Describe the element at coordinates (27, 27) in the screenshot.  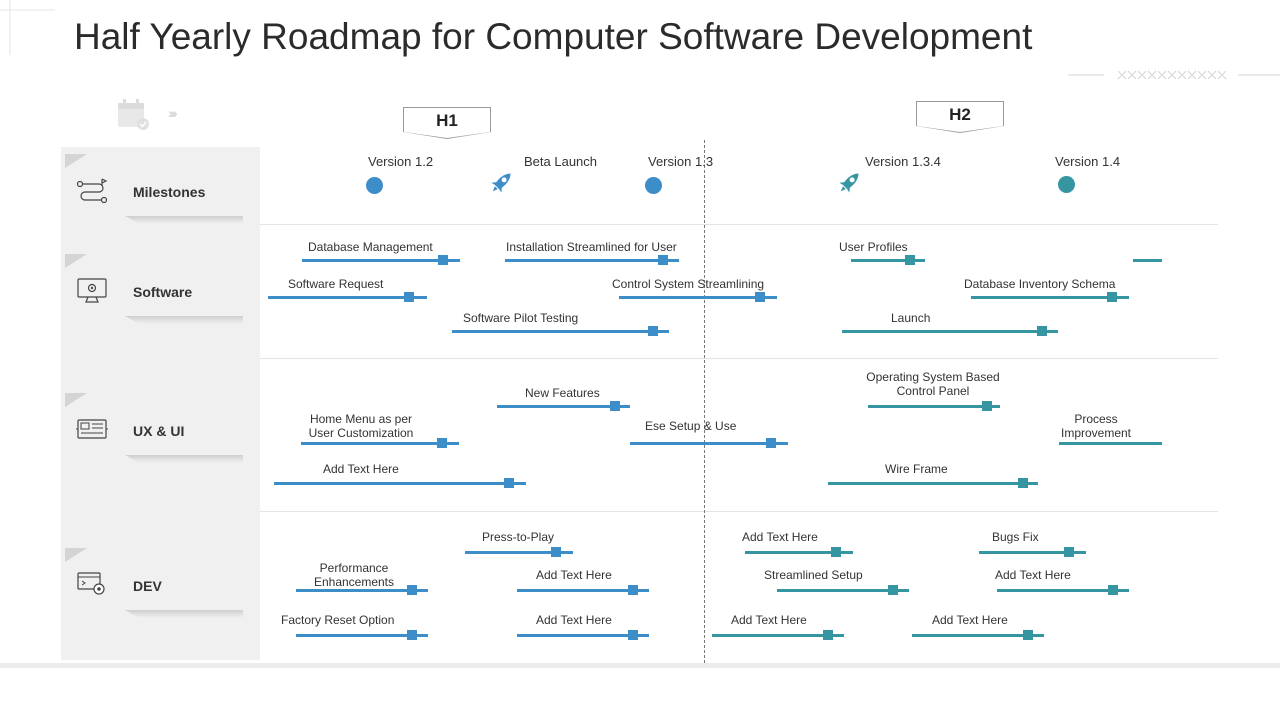
I see `corner-decoration` at that location.